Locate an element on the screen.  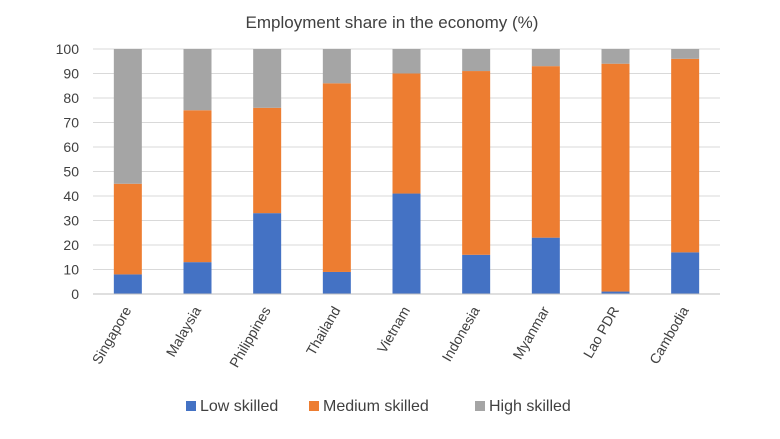
y-axis: 0 10 20 30 40 50 60 70 80 90 100 is located at coordinates (68, 171).